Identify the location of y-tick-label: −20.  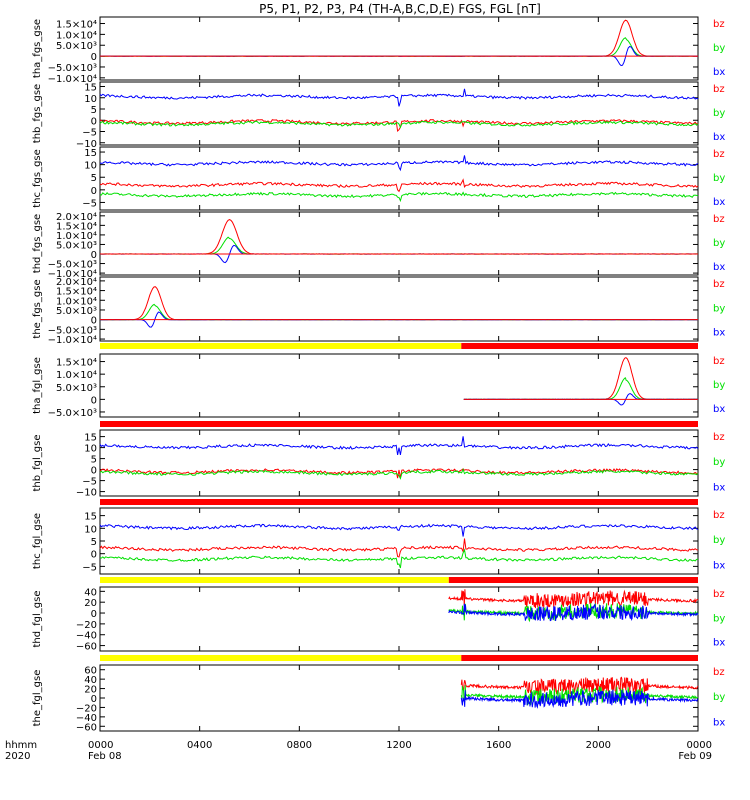
(86, 625).